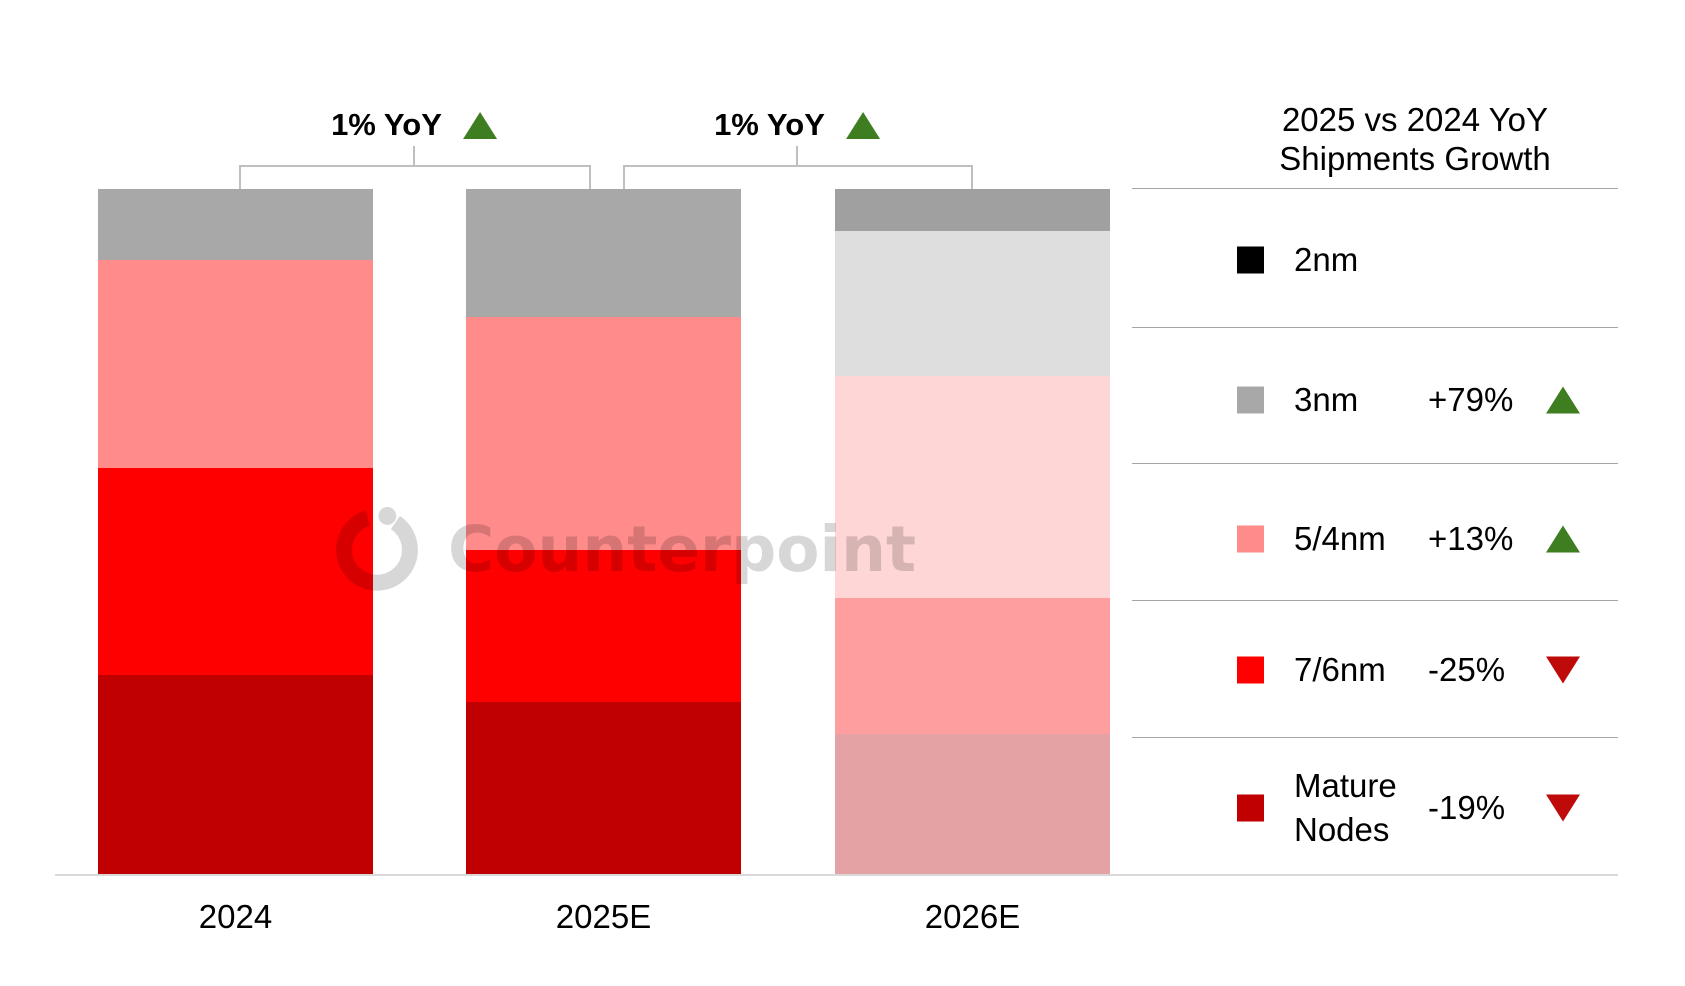 Image resolution: width=1685 pixels, height=986 pixels. Describe the element at coordinates (1415, 119) in the screenshot. I see `legend-title-line1: 2025 vs 2024 YoY` at that location.